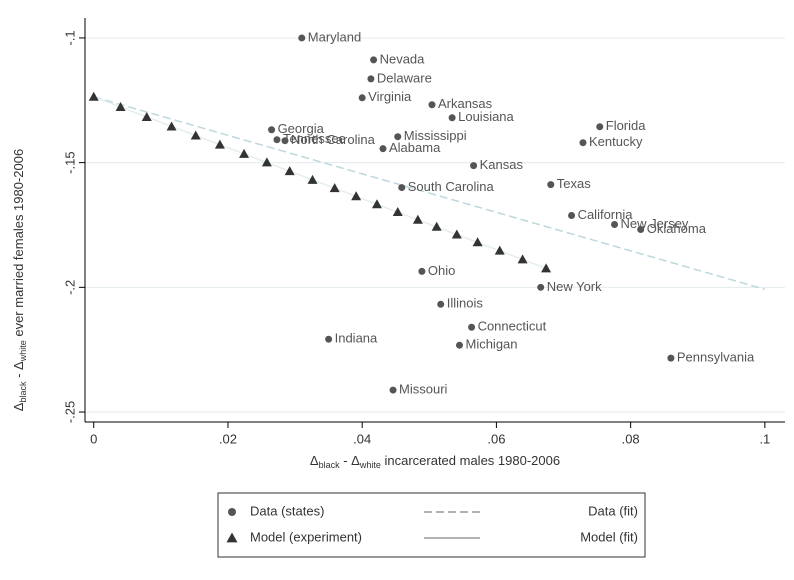 The width and height of the screenshot is (794, 580). I want to click on point-label: Virginia, so click(390, 96).